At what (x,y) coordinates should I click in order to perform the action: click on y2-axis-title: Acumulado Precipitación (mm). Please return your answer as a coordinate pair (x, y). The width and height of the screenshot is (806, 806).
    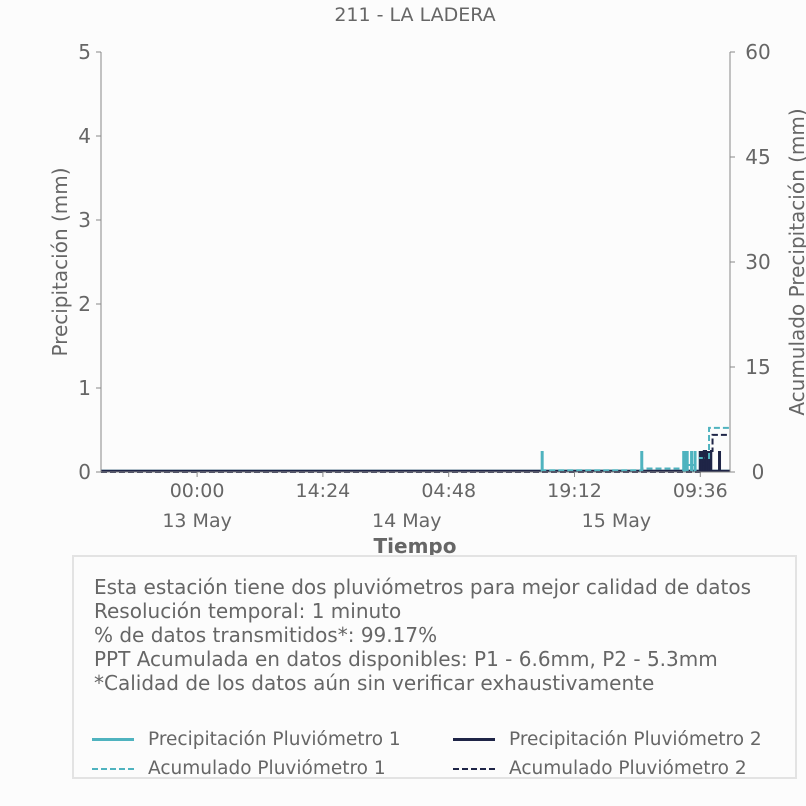
    Looking at the image, I should click on (795, 261).